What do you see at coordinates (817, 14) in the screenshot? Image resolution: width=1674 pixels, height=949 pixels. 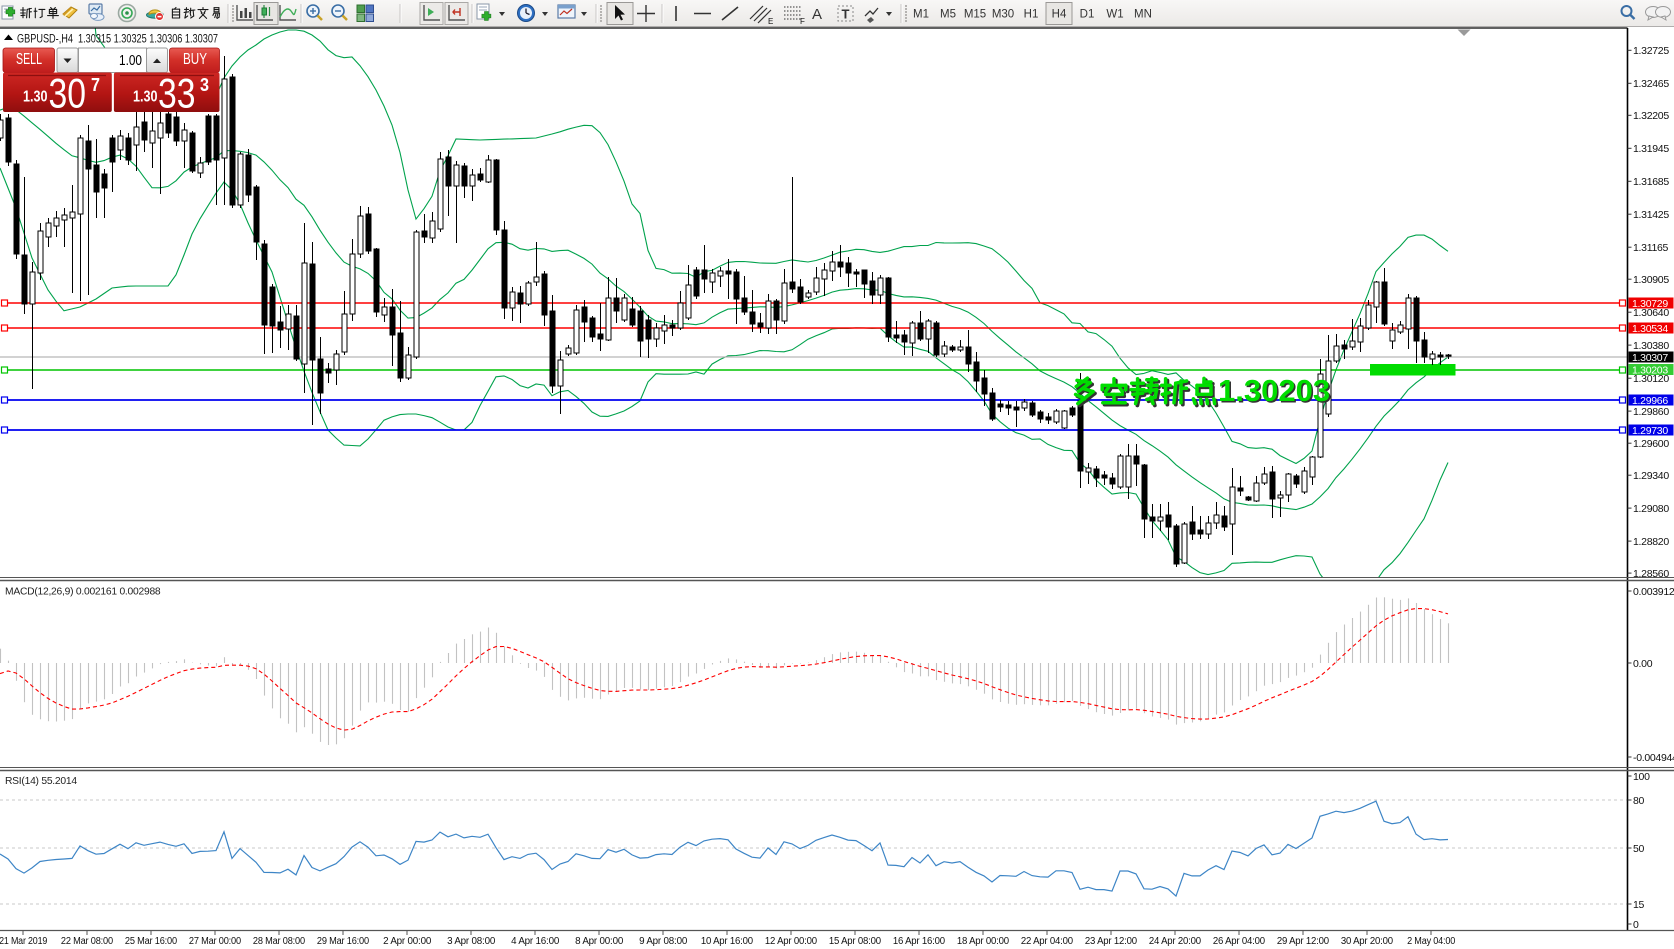 I see `svg-text: A` at bounding box center [817, 14].